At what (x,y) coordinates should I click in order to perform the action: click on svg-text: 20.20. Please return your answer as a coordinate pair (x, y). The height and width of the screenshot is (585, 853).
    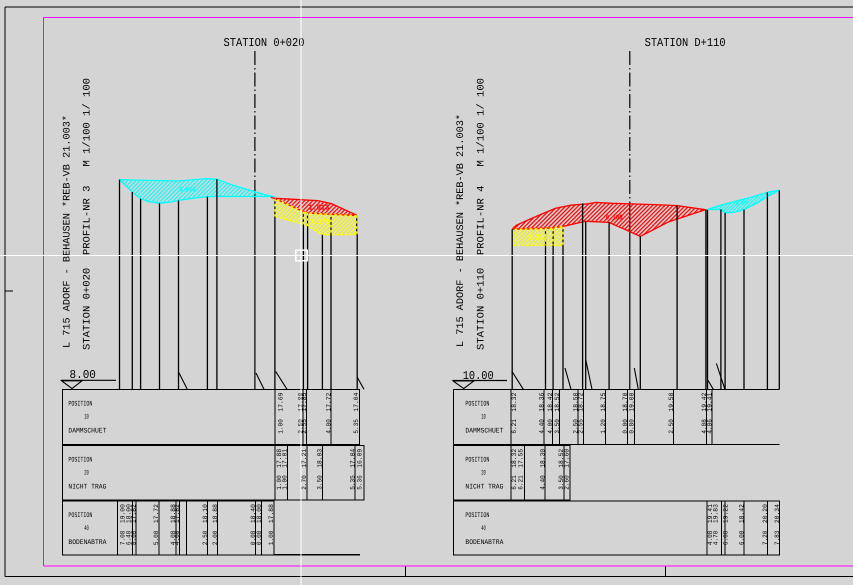
    Looking at the image, I should click on (765, 513).